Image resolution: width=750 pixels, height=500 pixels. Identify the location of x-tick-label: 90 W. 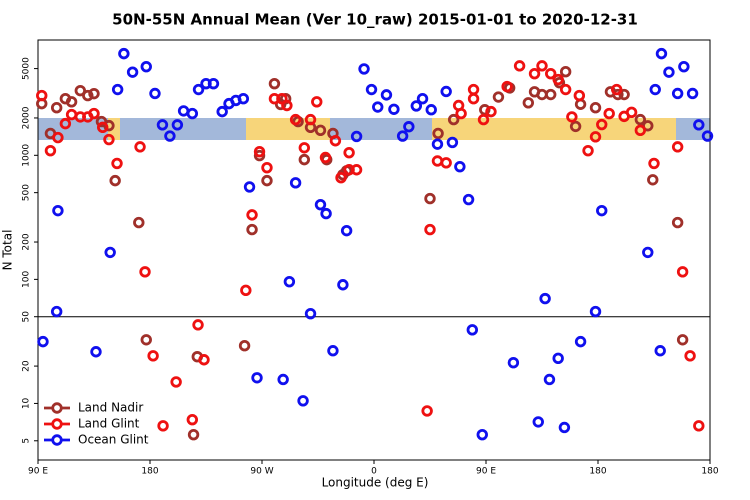
(261, 472).